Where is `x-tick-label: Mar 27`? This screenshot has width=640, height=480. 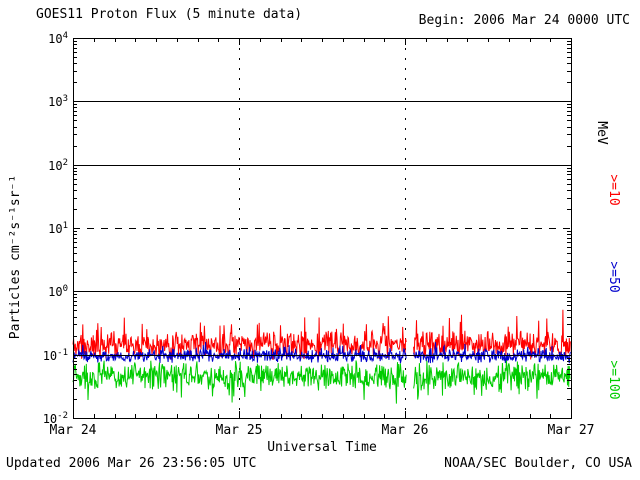
x-tick-label: Mar 27 is located at coordinates (571, 430).